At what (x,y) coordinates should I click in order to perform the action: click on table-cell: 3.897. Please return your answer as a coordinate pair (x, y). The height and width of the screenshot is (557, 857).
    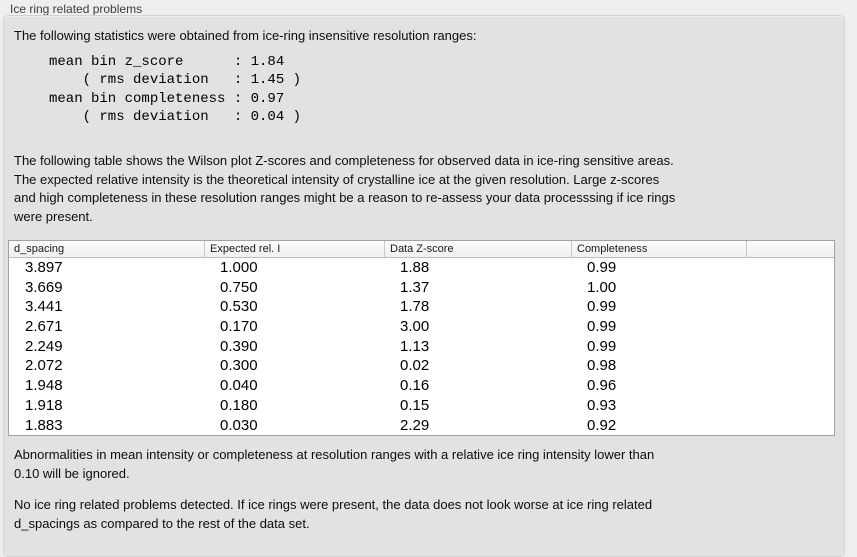
    Looking at the image, I should click on (44, 267).